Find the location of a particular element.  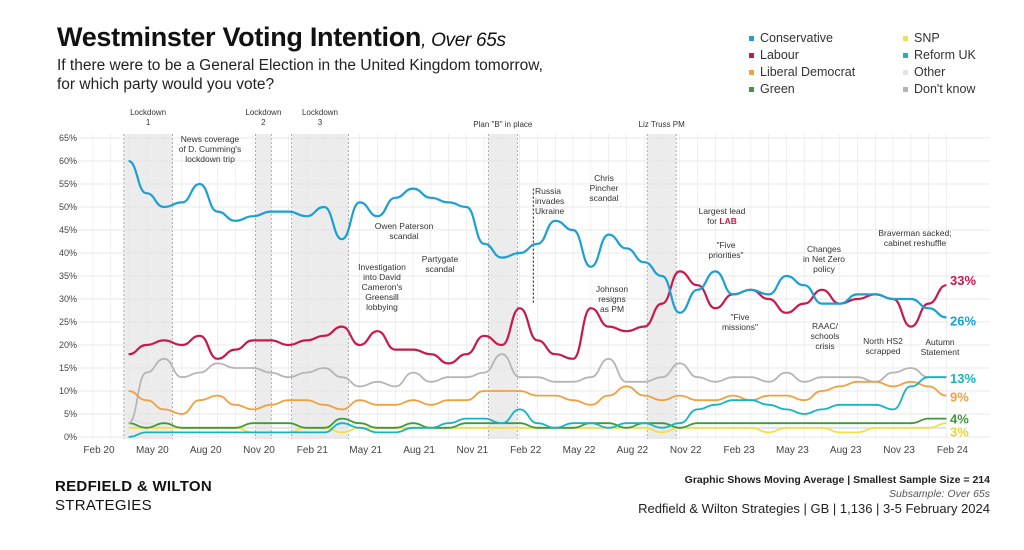

event-annotation: "Five missions" is located at coordinates (740, 322).